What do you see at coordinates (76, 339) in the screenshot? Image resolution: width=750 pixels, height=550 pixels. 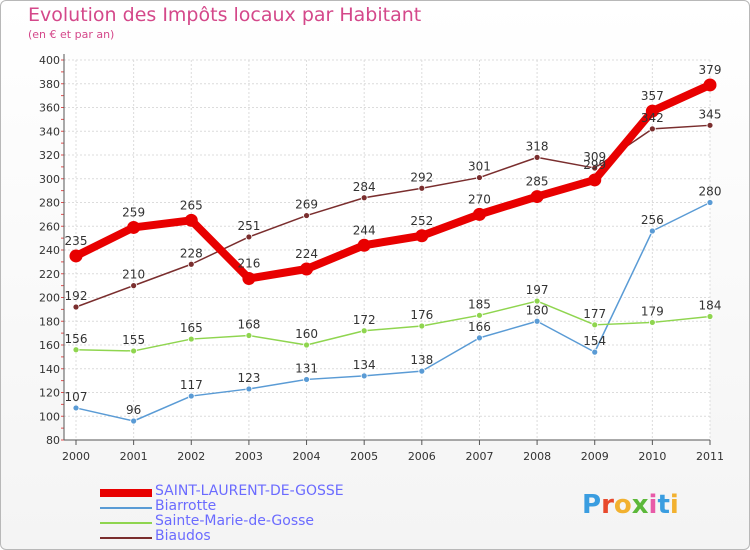 I see `data-label-sainte-marie-de-gosse: 156` at bounding box center [76, 339].